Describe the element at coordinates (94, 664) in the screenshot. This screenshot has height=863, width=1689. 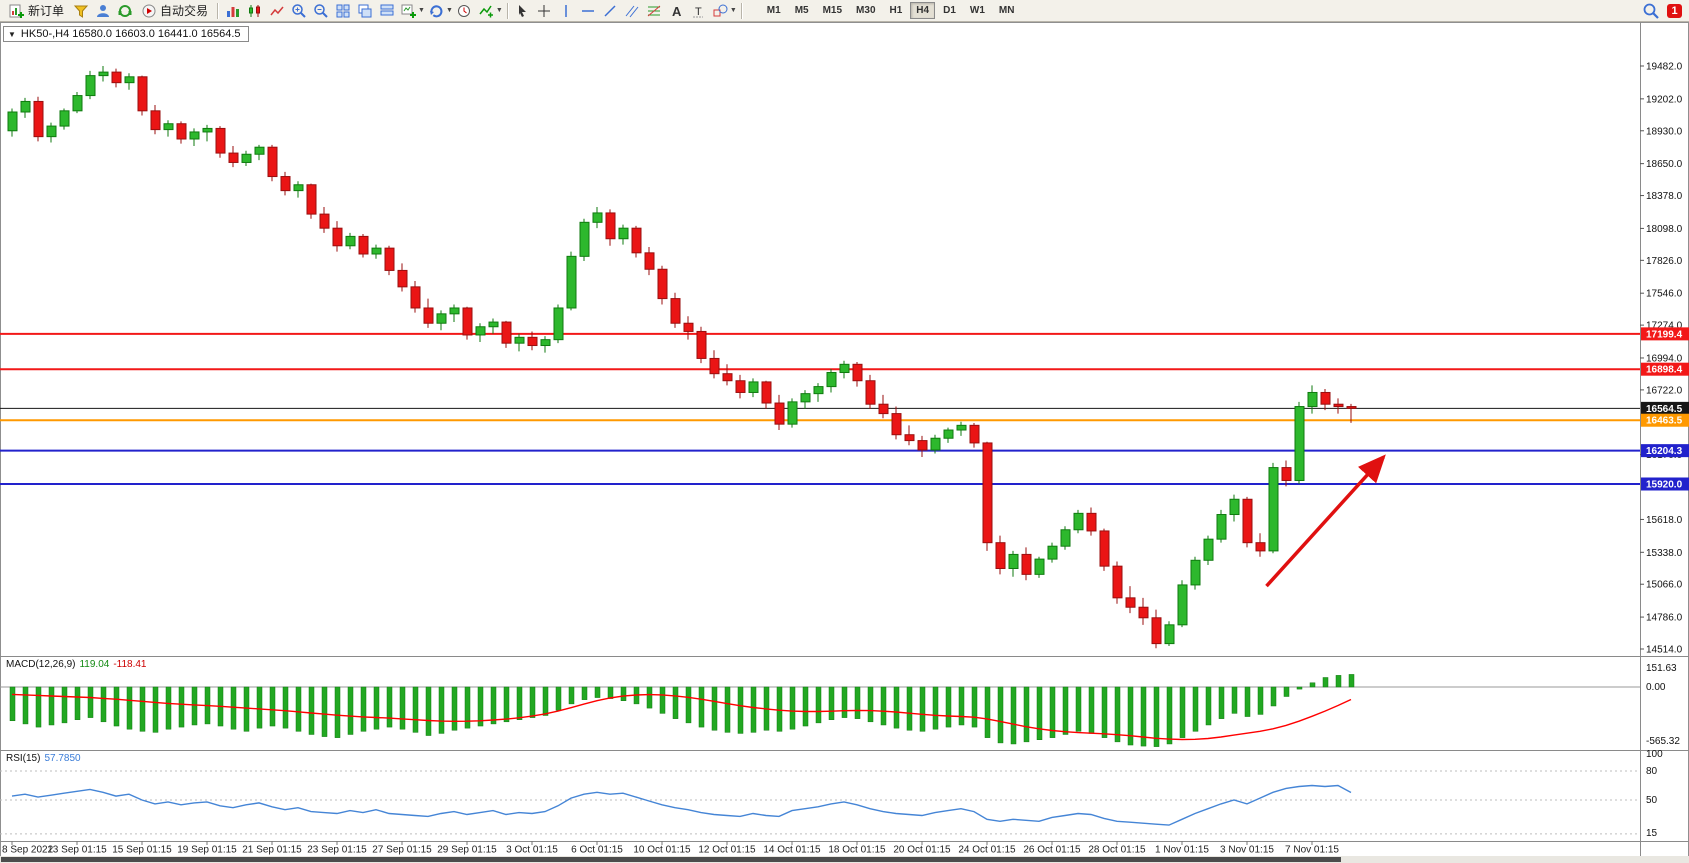
I see `macd-main-value: 119.04` at that location.